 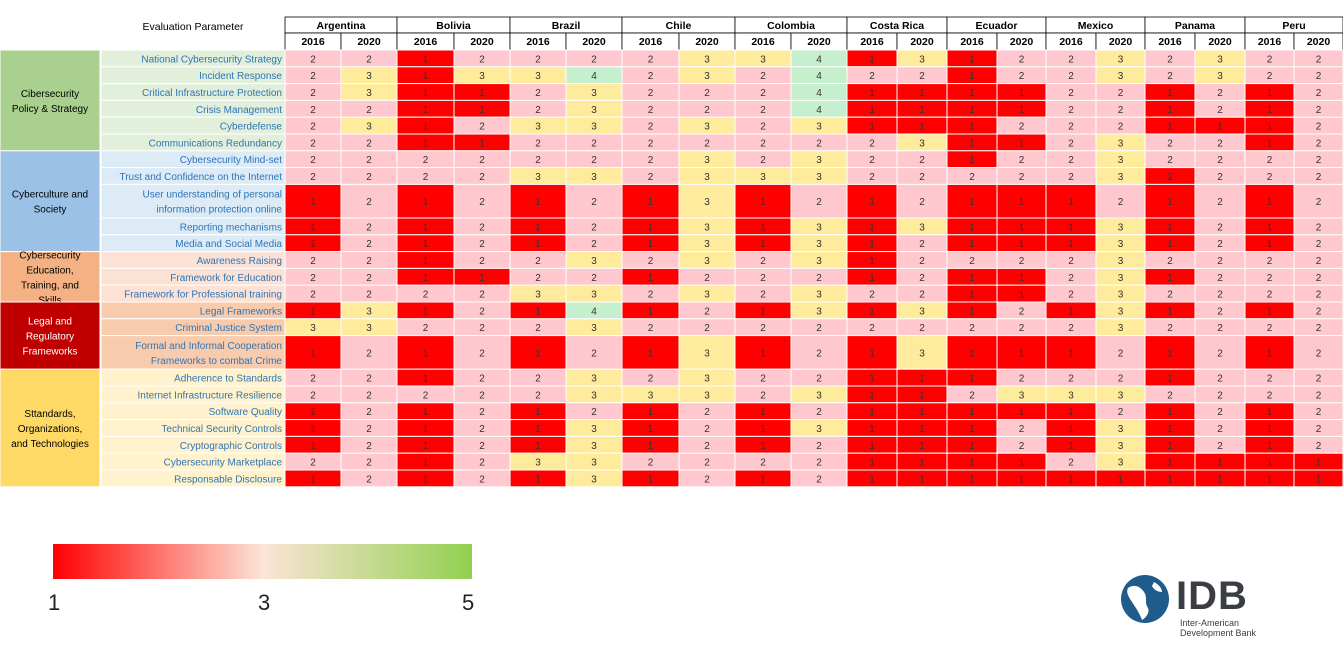 What do you see at coordinates (50, 444) in the screenshot?
I see `group-label: and Technologies` at bounding box center [50, 444].